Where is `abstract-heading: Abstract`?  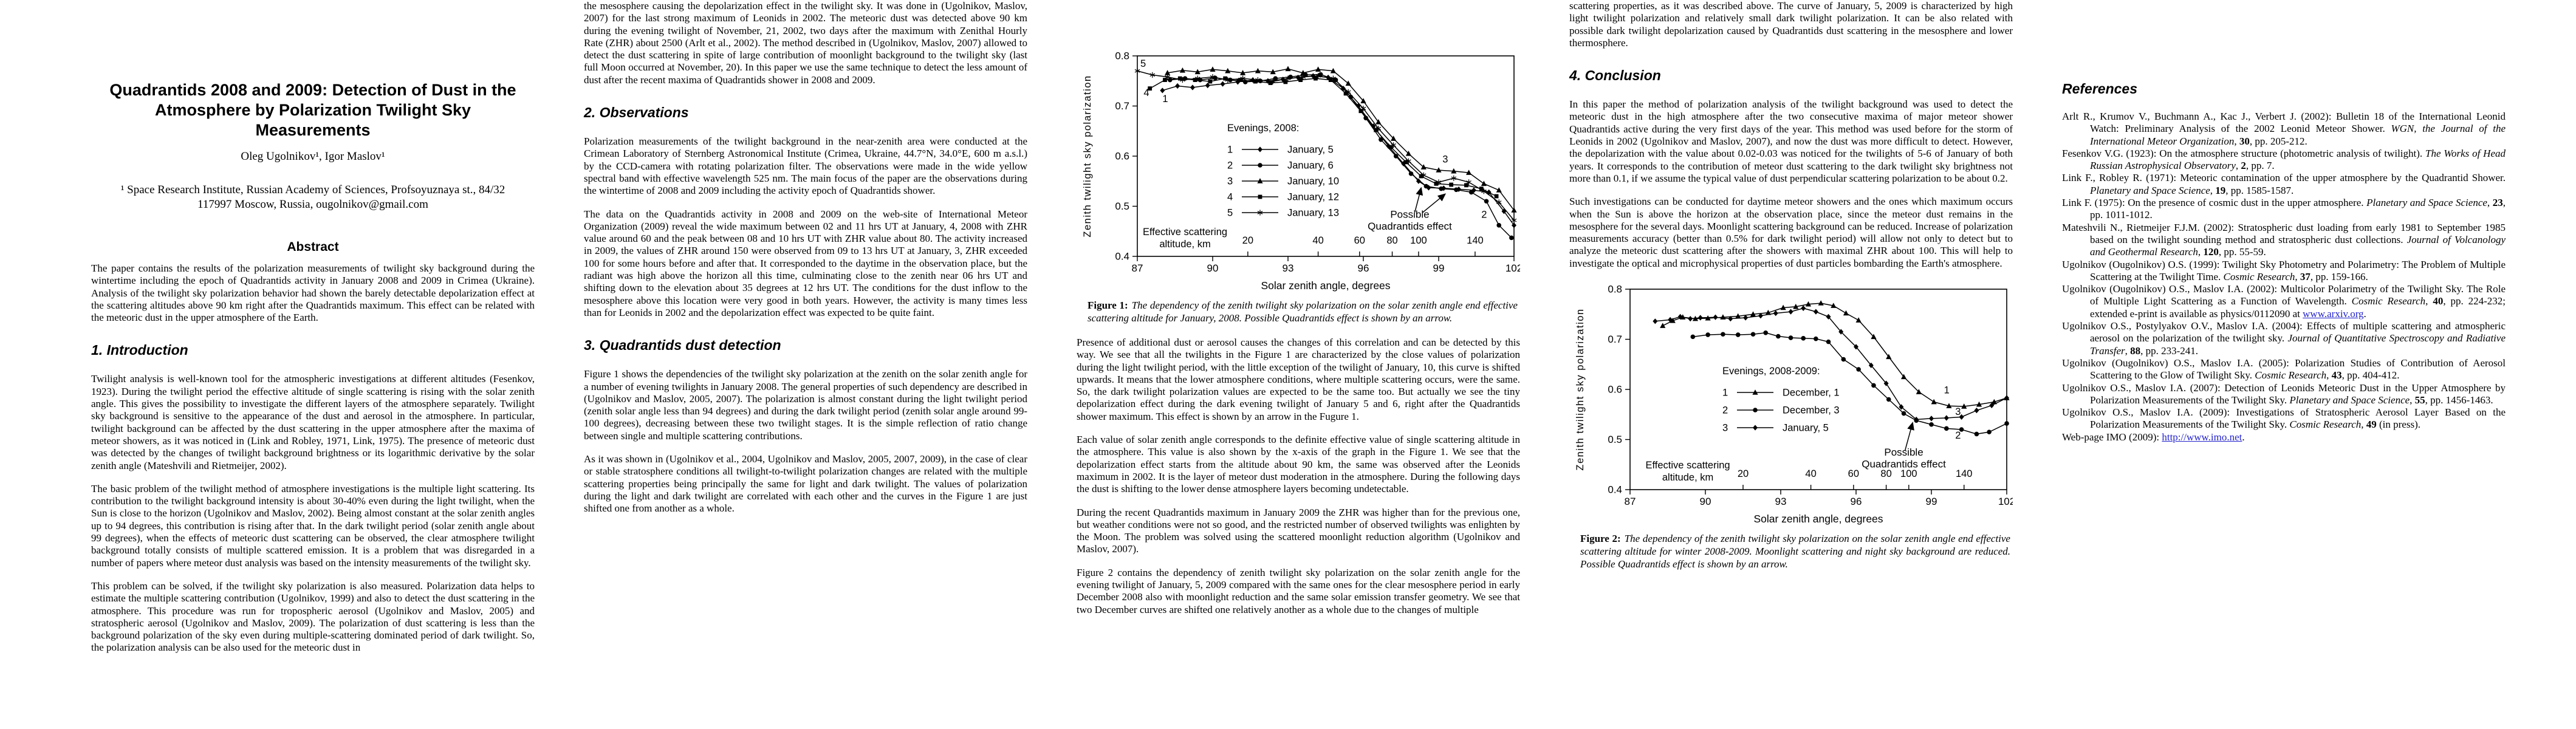
abstract-heading: Abstract is located at coordinates (313, 247).